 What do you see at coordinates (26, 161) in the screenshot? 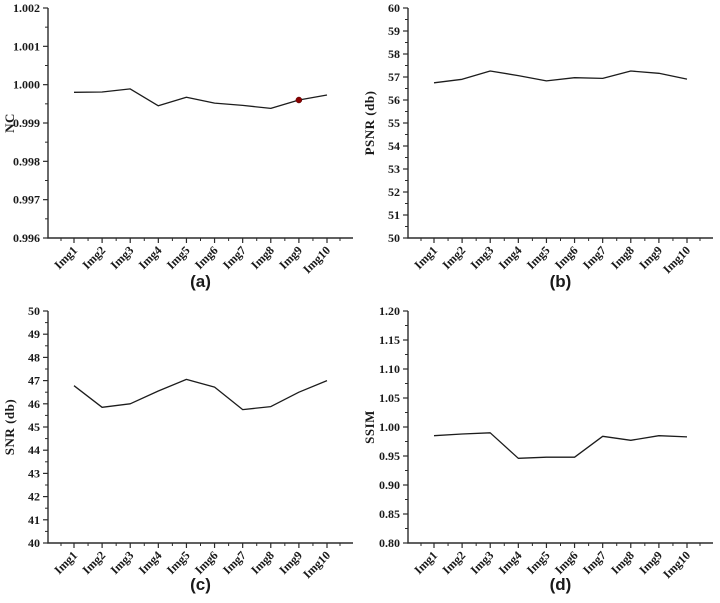
I see `y-tick-label: 0.998` at bounding box center [26, 161].